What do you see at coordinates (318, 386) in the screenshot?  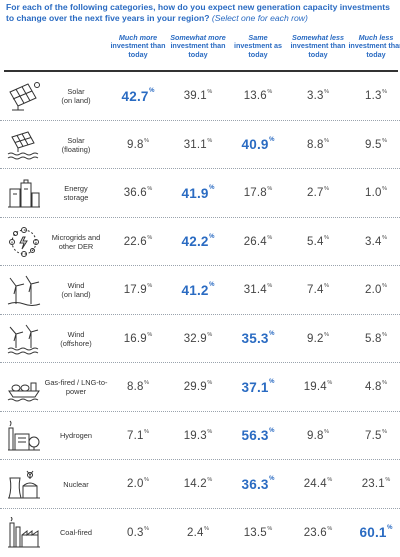 I see `value-somewhat-less: 19.4%` at bounding box center [318, 386].